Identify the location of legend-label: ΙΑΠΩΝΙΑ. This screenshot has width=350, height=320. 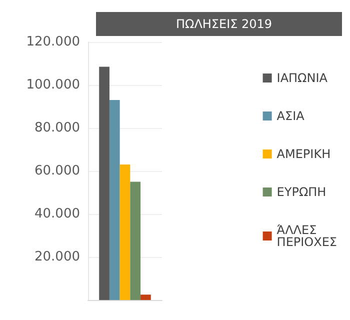
(302, 78).